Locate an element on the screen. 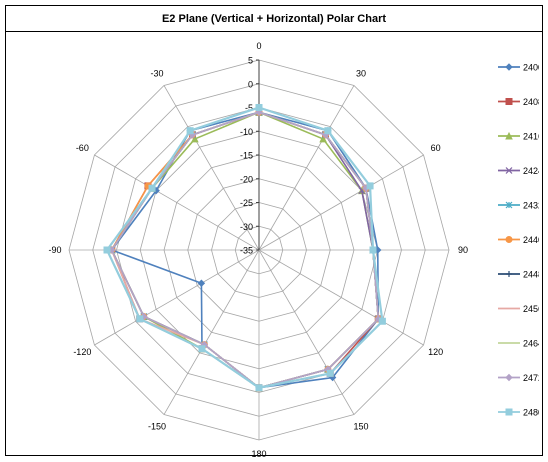 This screenshot has height=462, width=548. radial-tick-label: -10 is located at coordinates (246, 132).